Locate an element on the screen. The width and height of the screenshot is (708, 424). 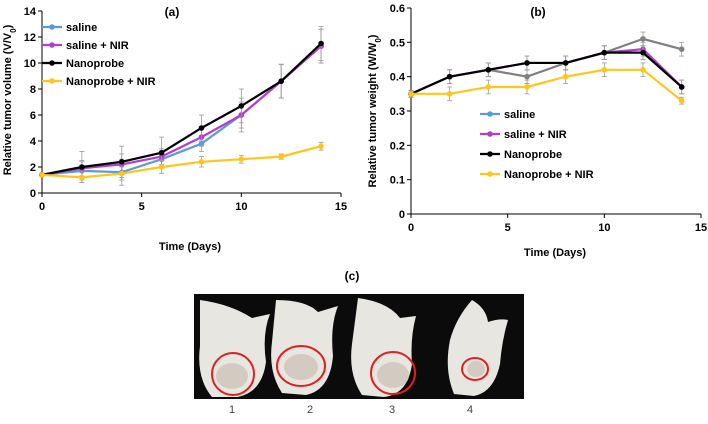
chart-a-y-tick-label: 8 is located at coordinates (33, 90).